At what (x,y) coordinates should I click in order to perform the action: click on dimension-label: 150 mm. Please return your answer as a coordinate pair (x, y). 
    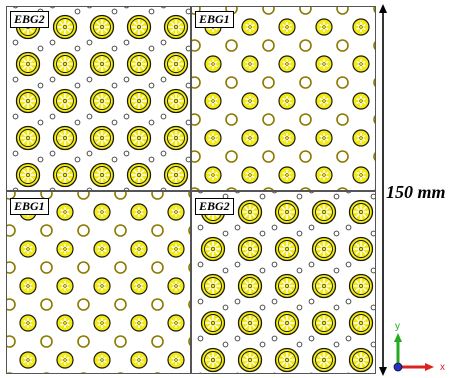
    Looking at the image, I should click on (416, 192).